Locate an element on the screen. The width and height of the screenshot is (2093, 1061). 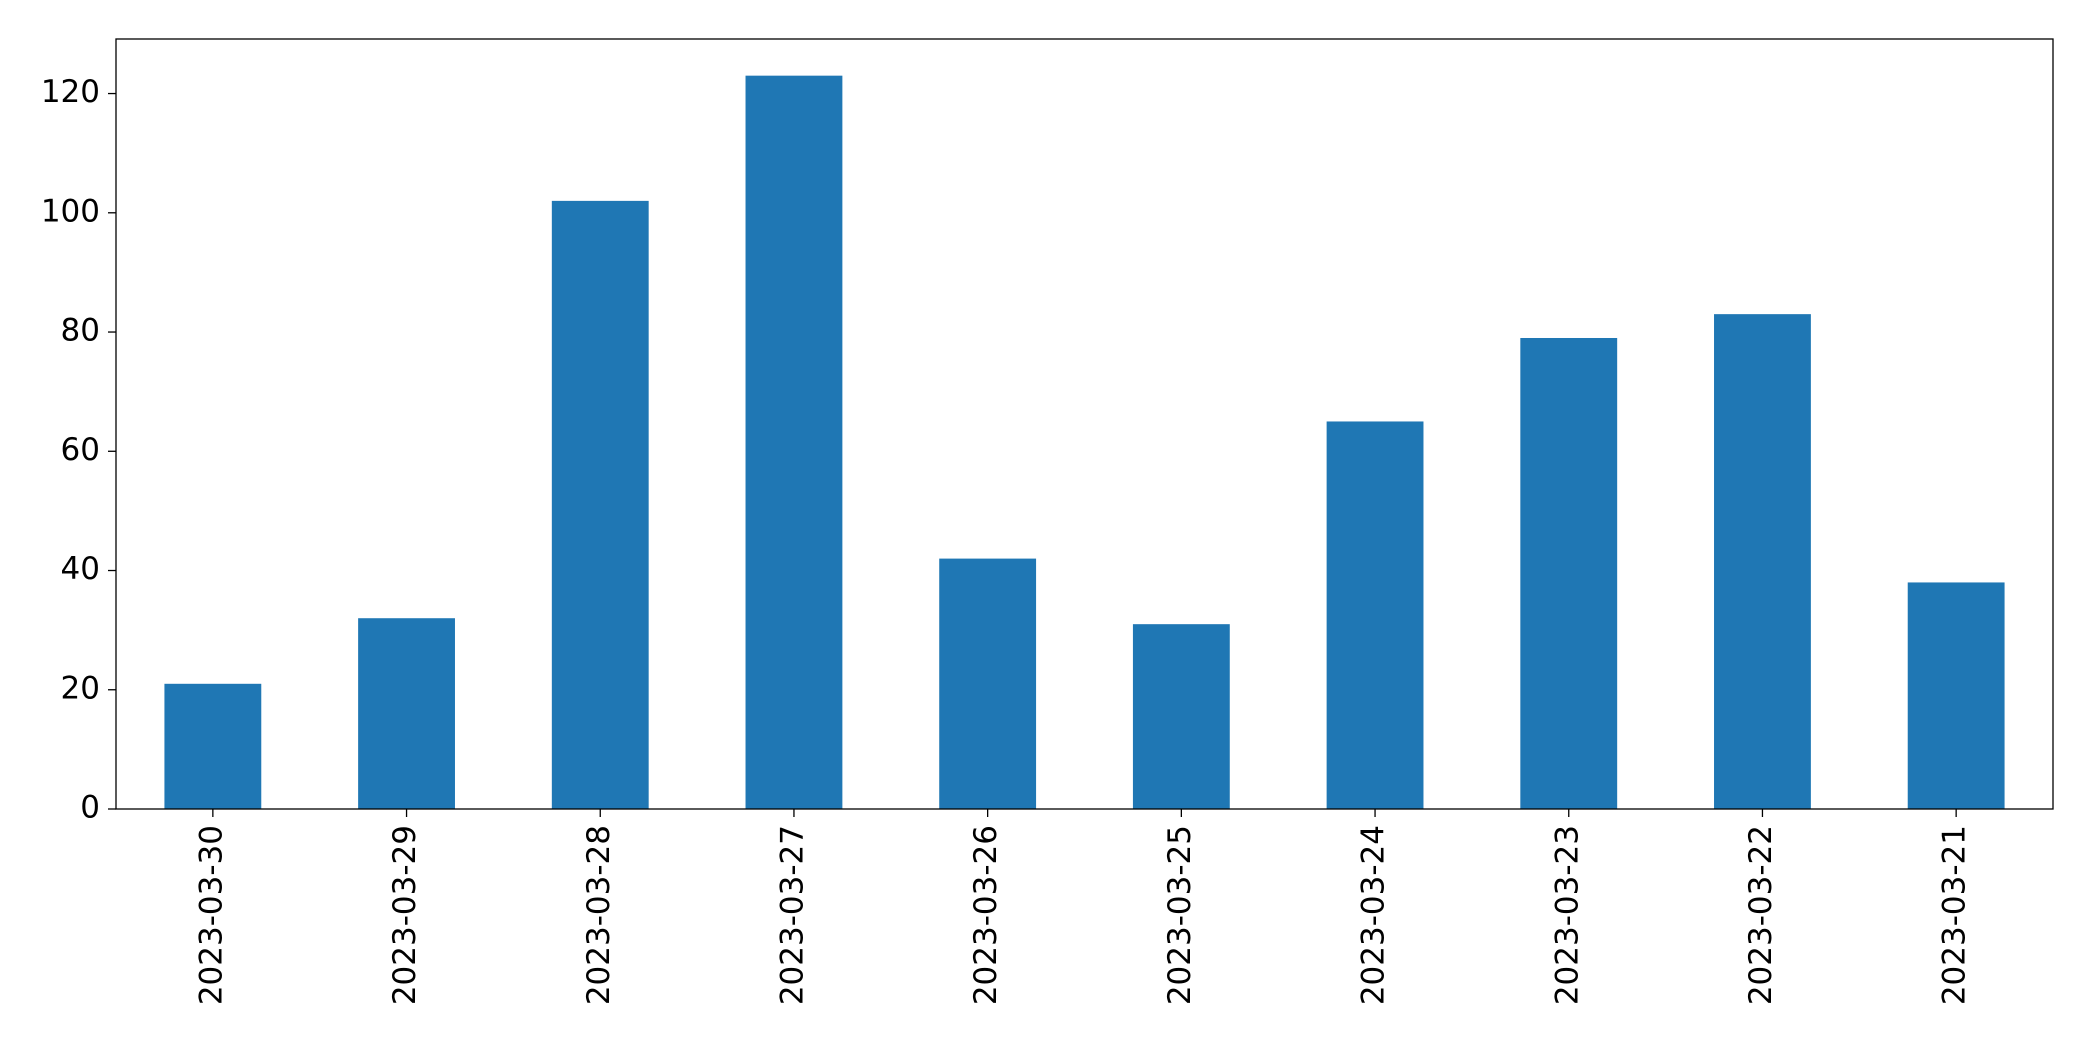
y-tick-label: 100 is located at coordinates (70, 211).